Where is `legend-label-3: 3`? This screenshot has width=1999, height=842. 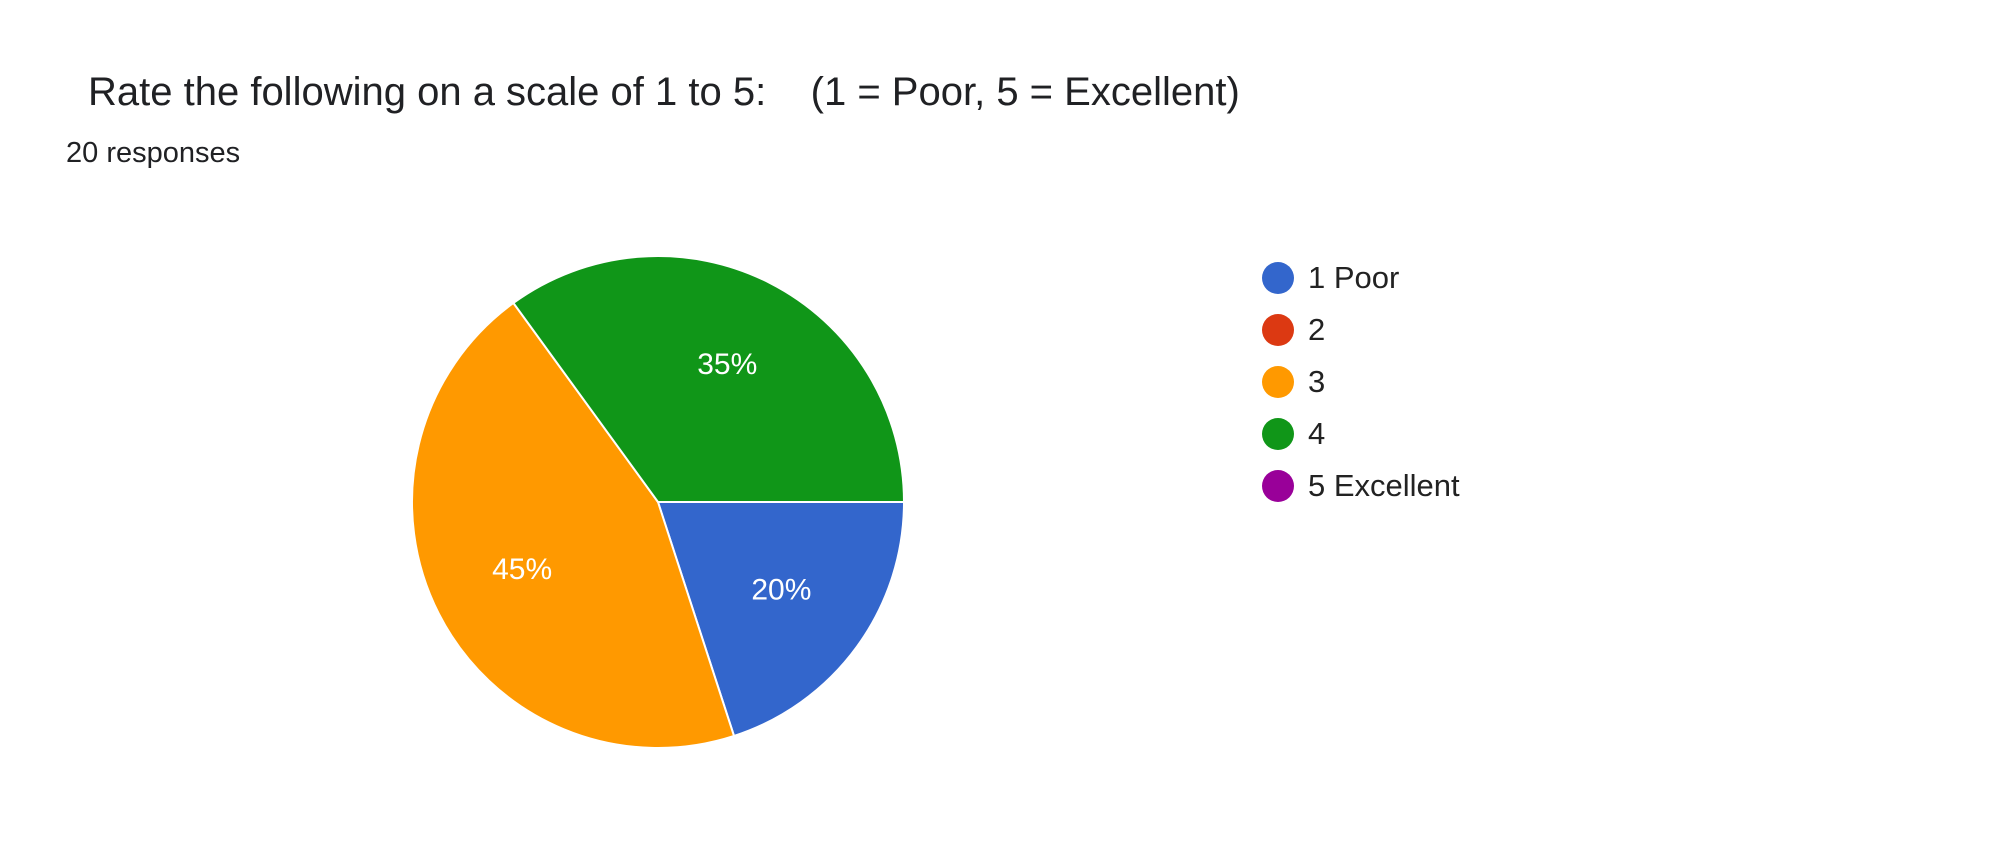
legend-label-3: 3 is located at coordinates (1317, 381).